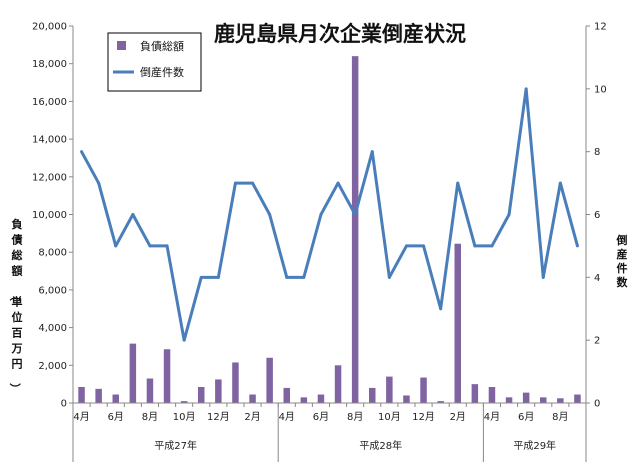  Describe the element at coordinates (597, 341) in the screenshot. I see `right-tick-label: 2` at that location.